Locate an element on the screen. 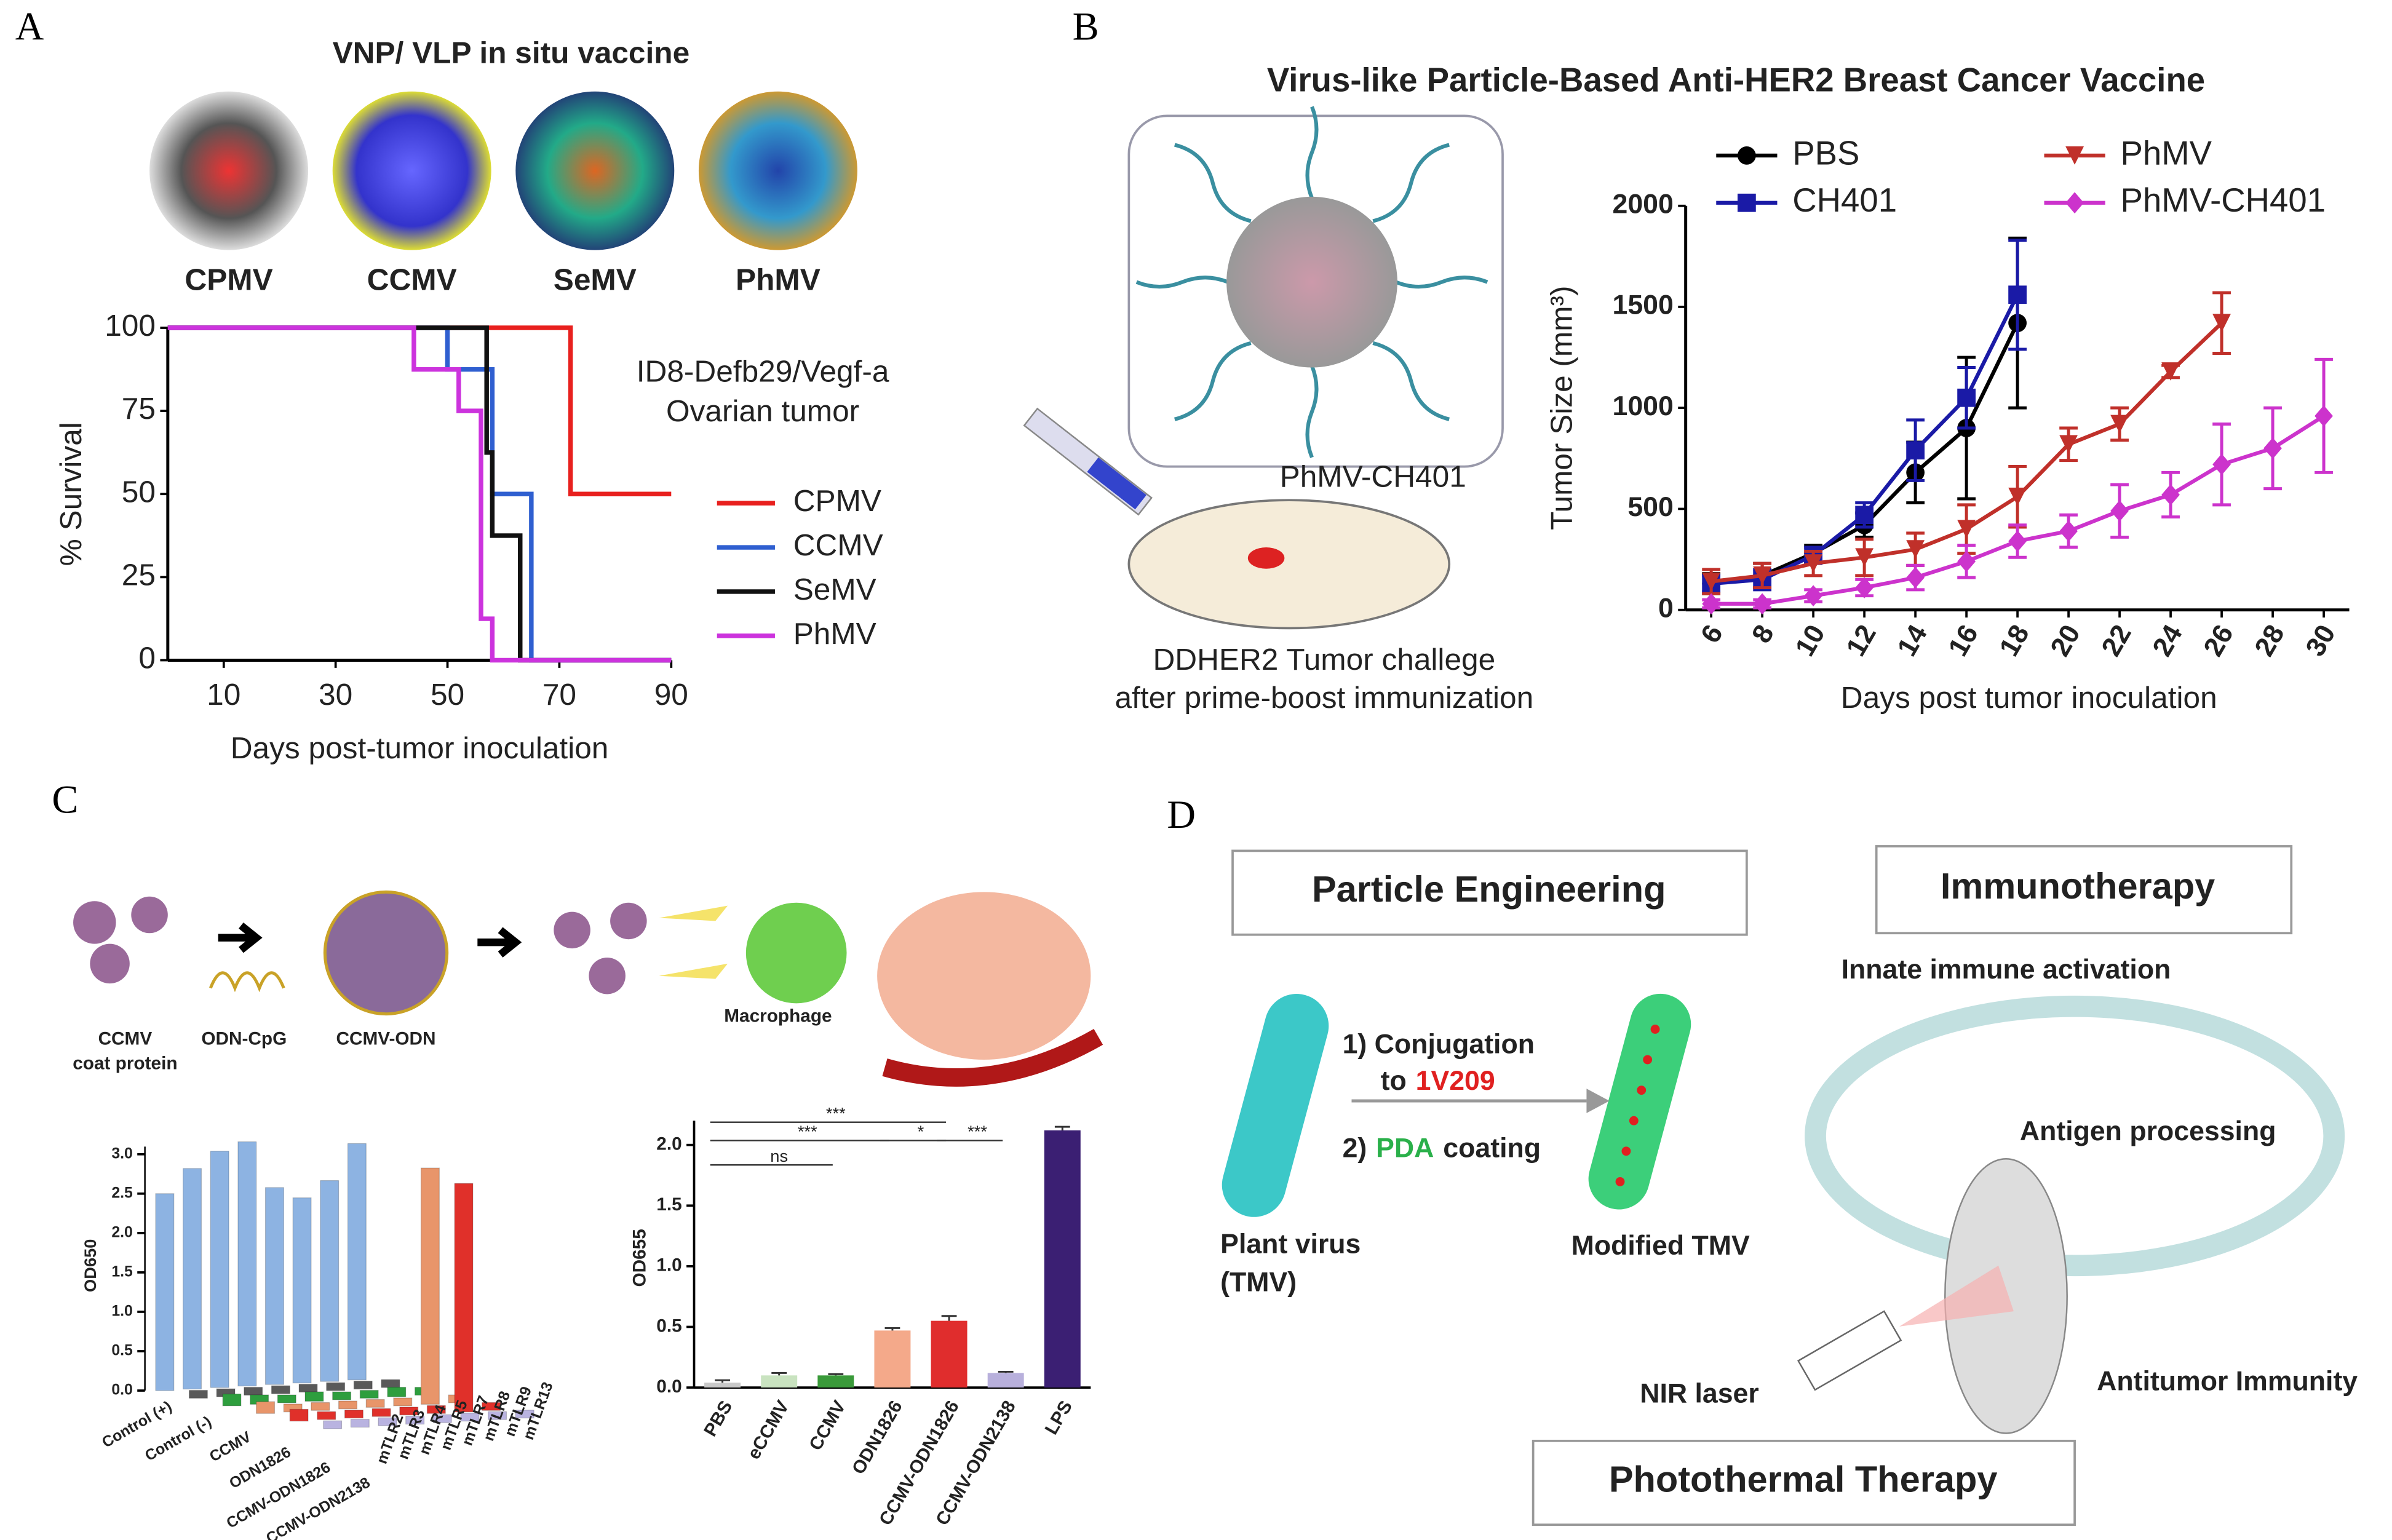 Image resolution: width=2392 pixels, height=1540 pixels. step-text: 1V209 is located at coordinates (1455, 1081).